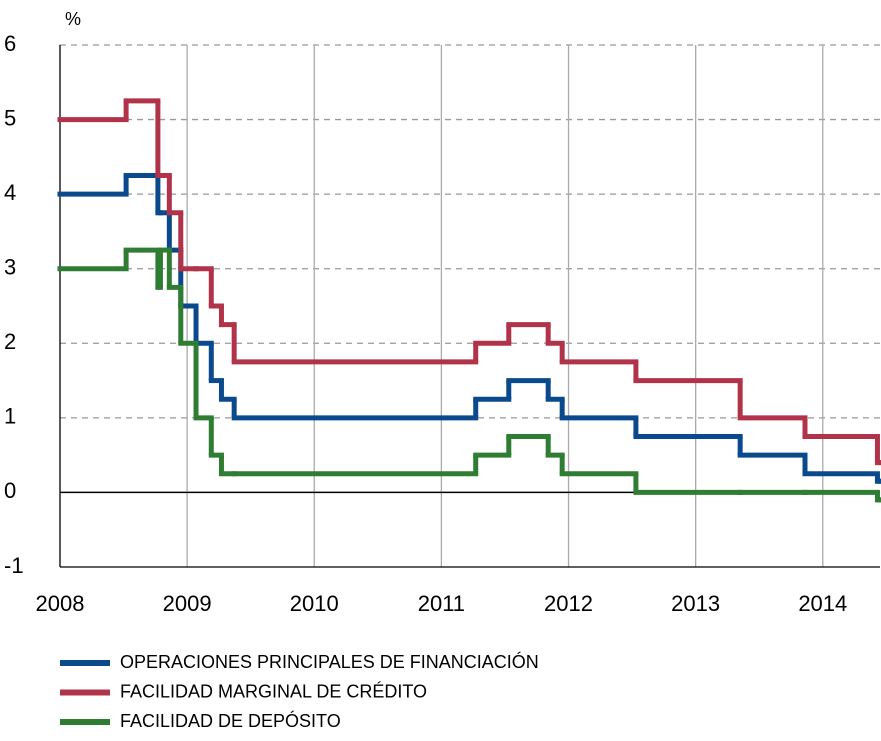 This screenshot has width=881, height=741. What do you see at coordinates (695, 603) in the screenshot?
I see `x-tick-label: 2013` at bounding box center [695, 603].